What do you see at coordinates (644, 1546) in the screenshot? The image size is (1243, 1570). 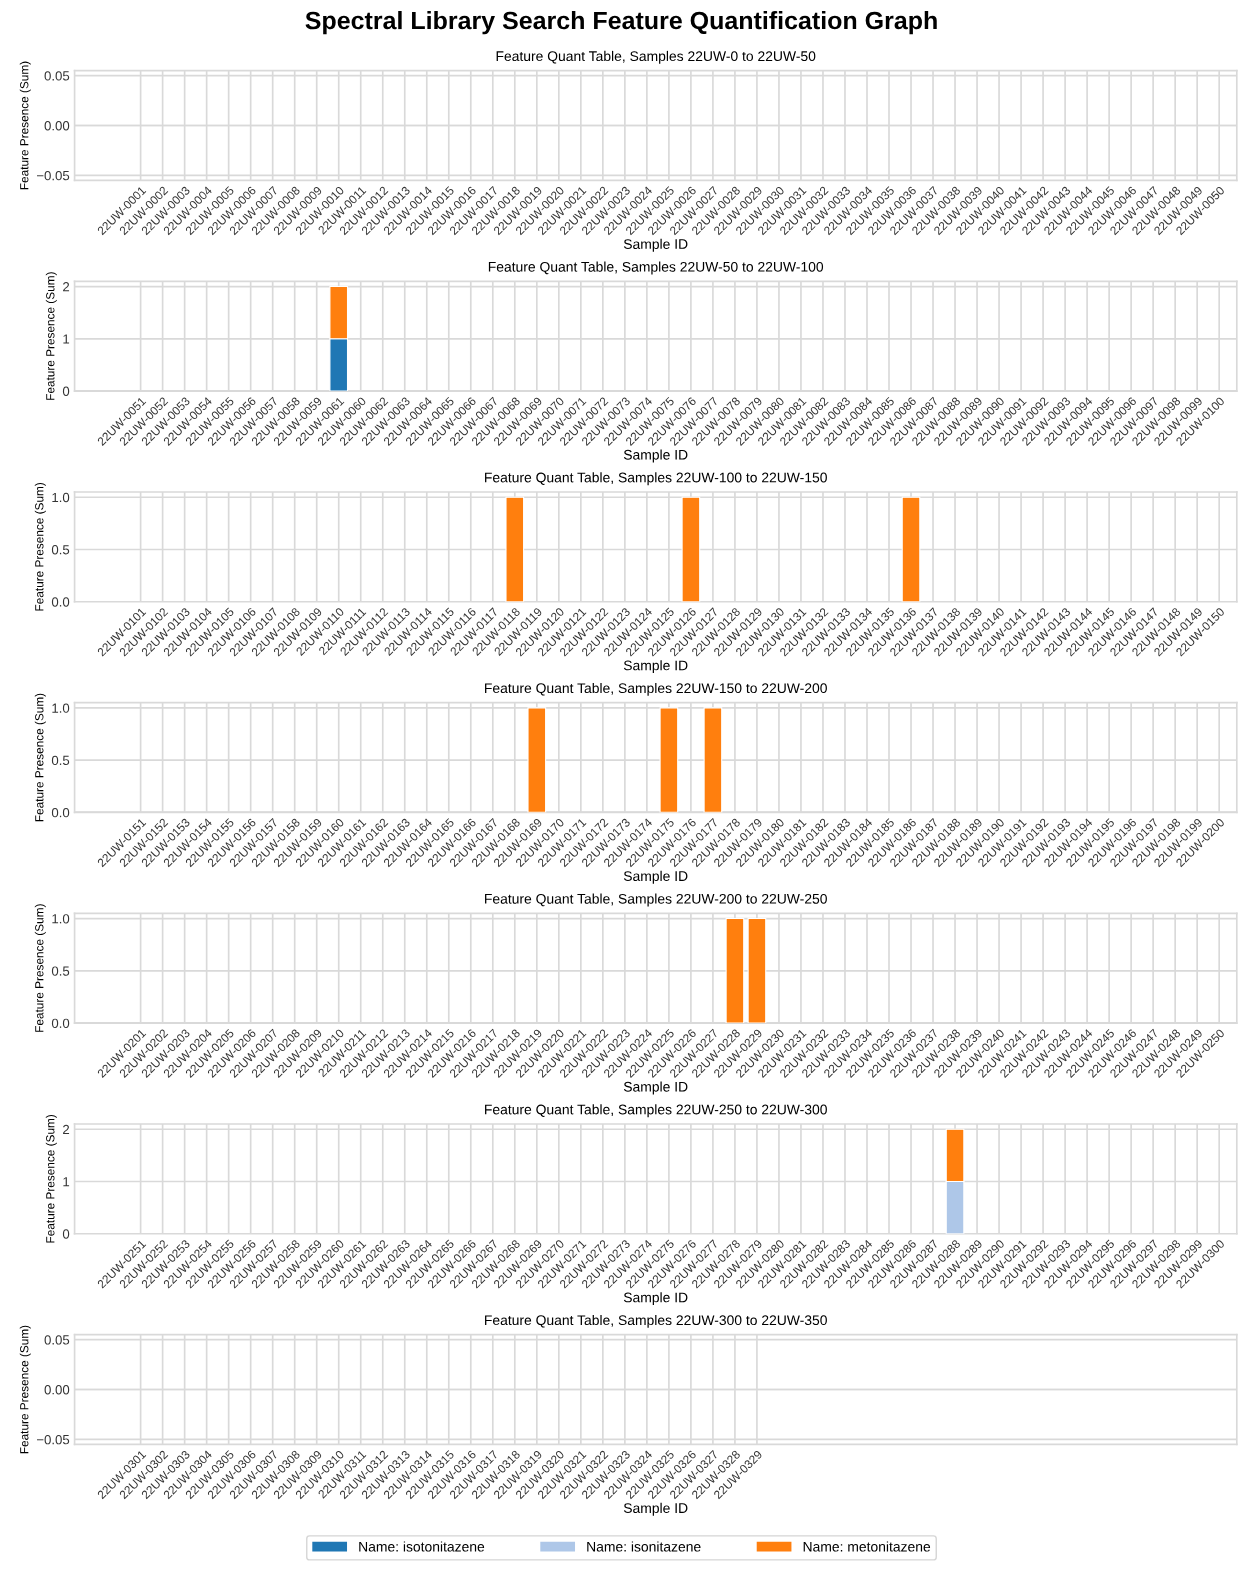 I see `legend-label: Name: isonitazene` at bounding box center [644, 1546].